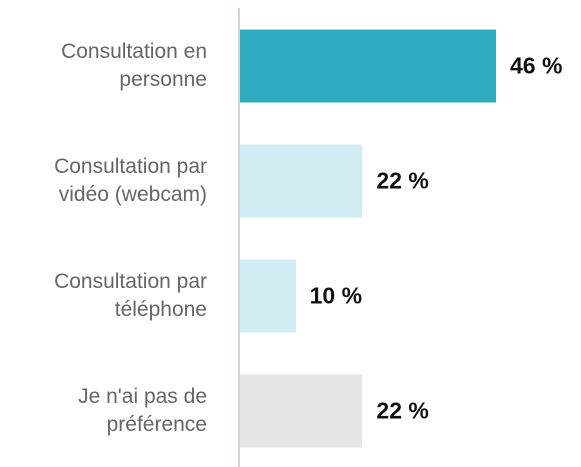 This screenshot has height=467, width=581. What do you see at coordinates (142, 410) in the screenshot?
I see `category-label: Je n'ai pas de préférence` at bounding box center [142, 410].